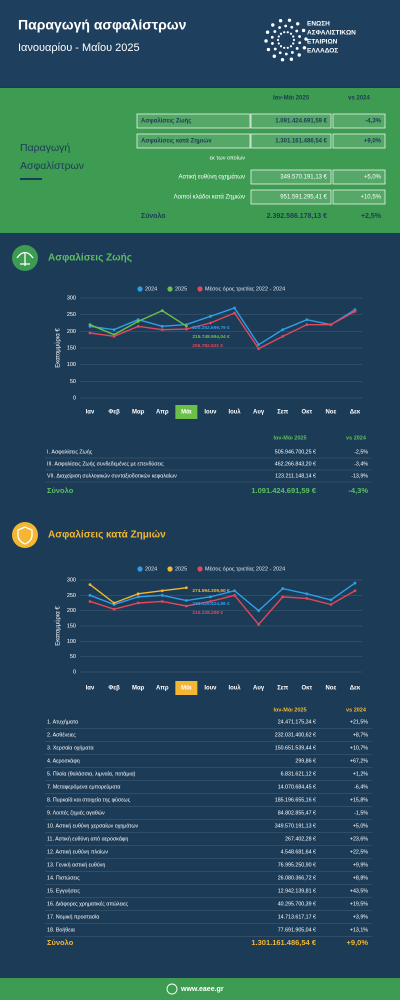  I want to click on row-change: +3,9%, so click(360, 917).